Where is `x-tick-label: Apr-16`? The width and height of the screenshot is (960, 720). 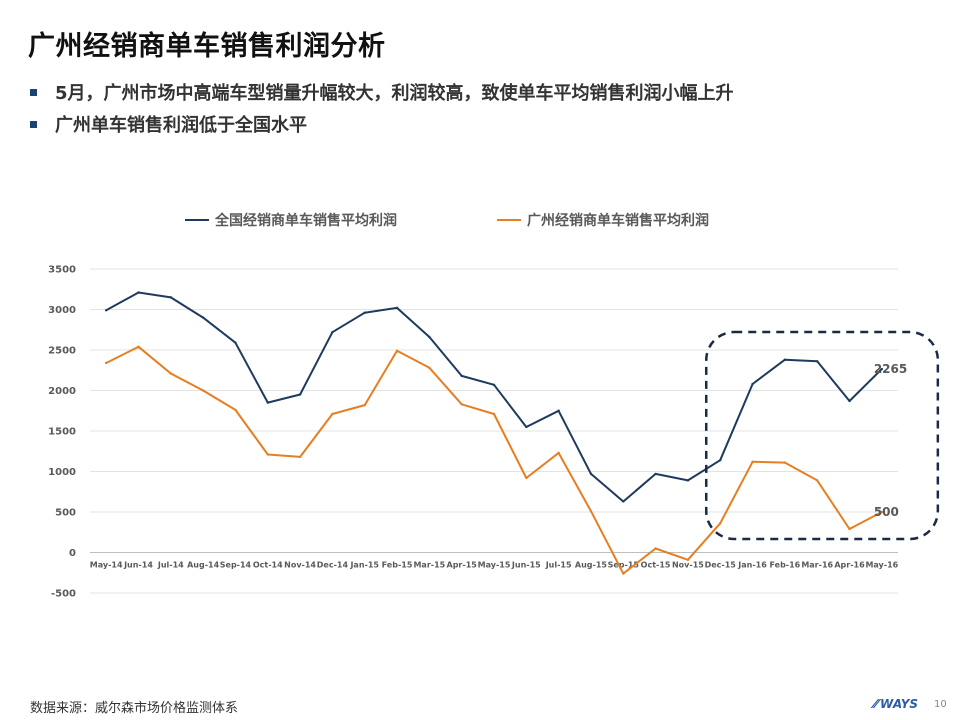
x-tick-label: Apr-16 is located at coordinates (849, 565).